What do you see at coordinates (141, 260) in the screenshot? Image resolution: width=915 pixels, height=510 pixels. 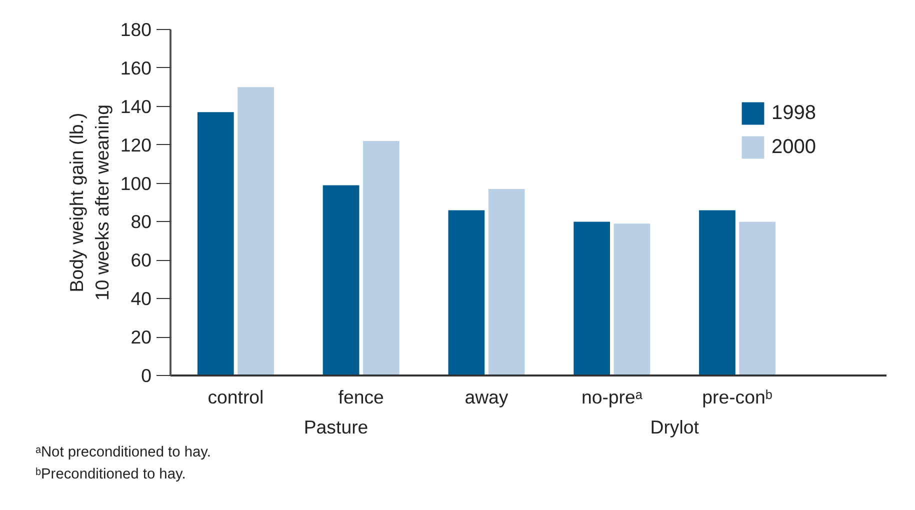 I see `y-tick-label: 60` at bounding box center [141, 260].